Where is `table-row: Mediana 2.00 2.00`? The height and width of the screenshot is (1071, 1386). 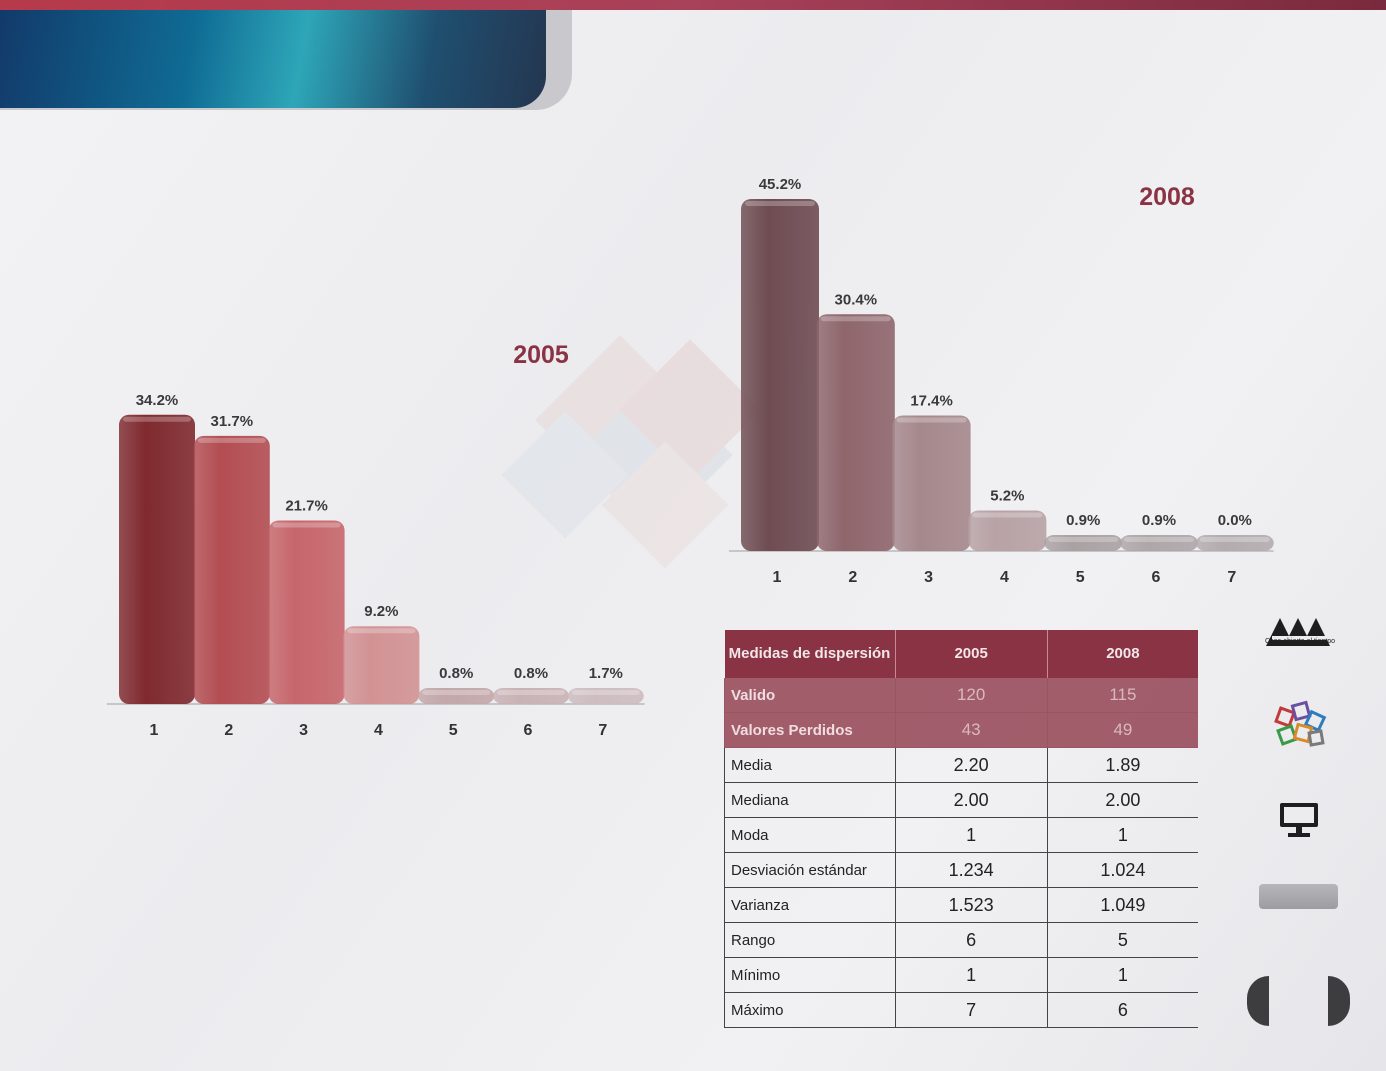
table-row: Mediana 2.00 2.00 is located at coordinates (961, 800).